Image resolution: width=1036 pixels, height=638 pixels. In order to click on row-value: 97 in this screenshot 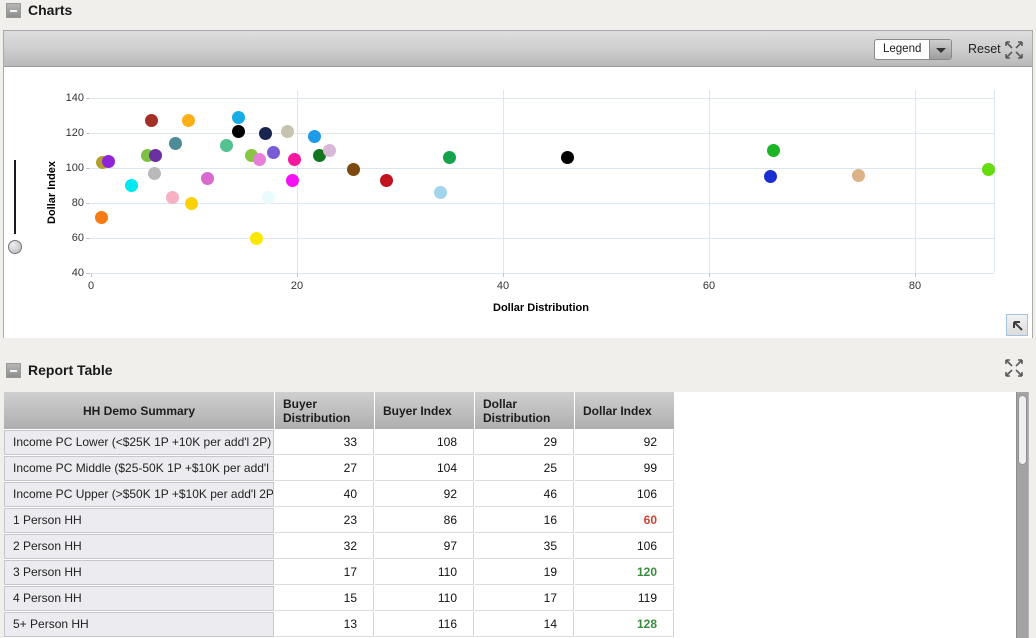, I will do `click(424, 546)`.